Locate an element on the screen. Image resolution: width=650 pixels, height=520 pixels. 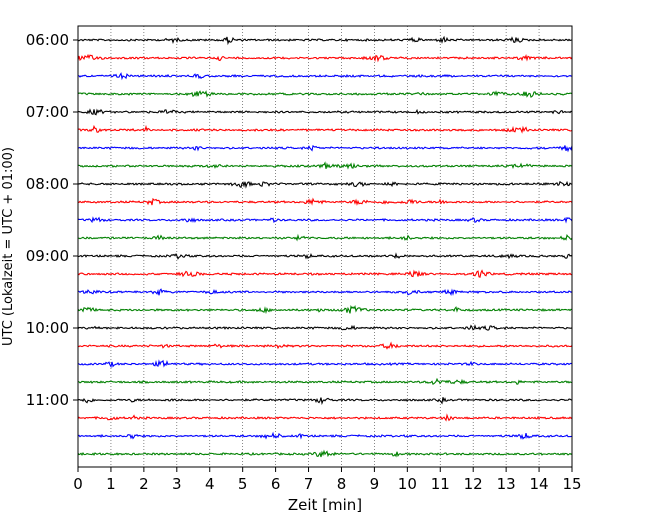
y-tick-label: 08:00 is located at coordinates (47, 184).